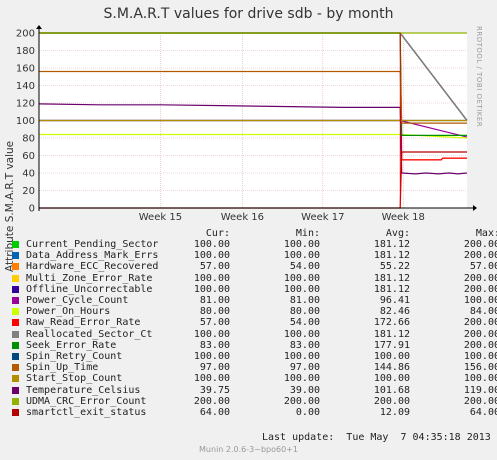  I want to click on legend-series-name: Spin_Retry_Count, so click(74, 356).